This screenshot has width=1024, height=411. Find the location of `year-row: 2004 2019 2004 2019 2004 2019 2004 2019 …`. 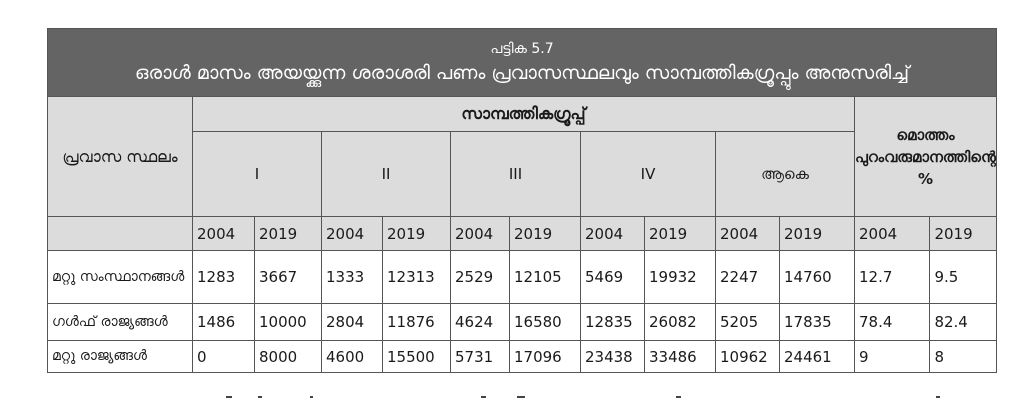

year-row: 2004 2019 2004 2019 2004 2019 2004 2019 … is located at coordinates (522, 233).